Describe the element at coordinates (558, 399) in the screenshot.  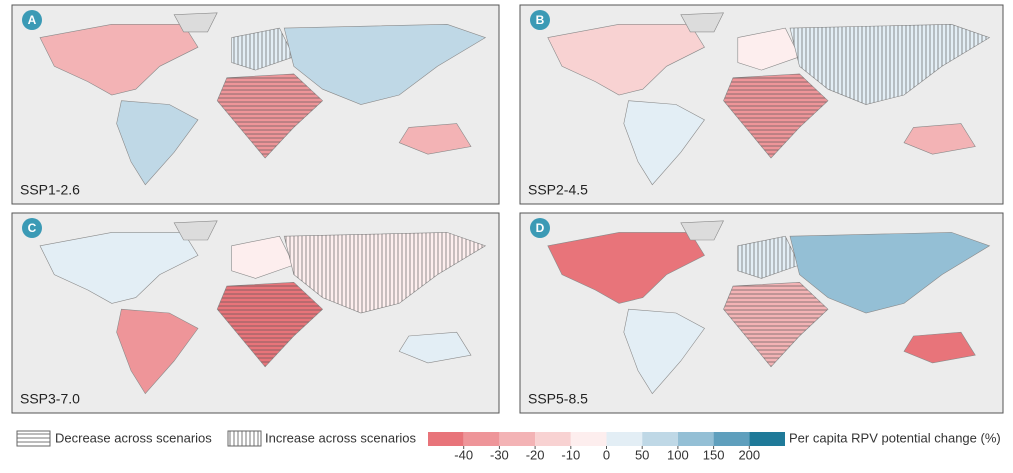
I see `scenario-label: SSP5-8.5` at that location.